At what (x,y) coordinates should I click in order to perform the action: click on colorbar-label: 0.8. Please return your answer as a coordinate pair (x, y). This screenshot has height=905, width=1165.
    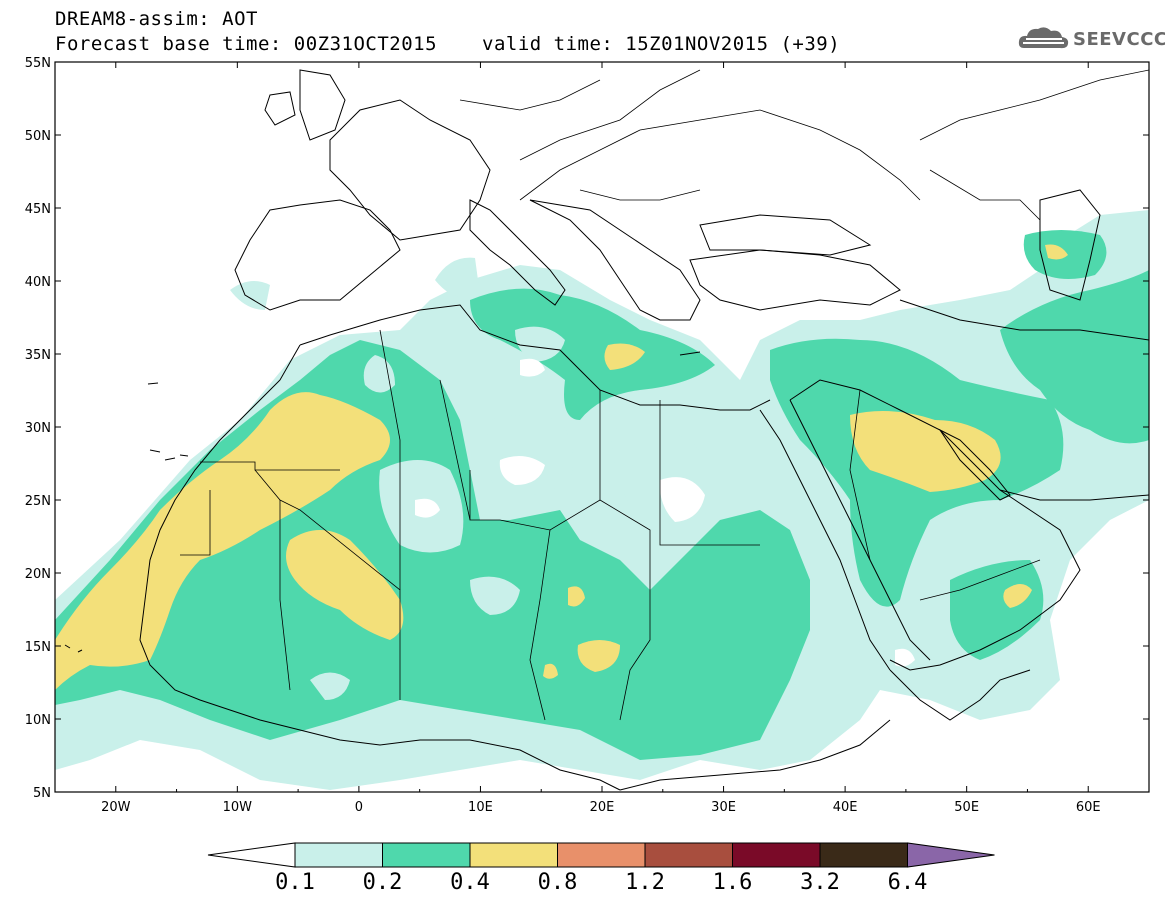
    Looking at the image, I should click on (558, 882).